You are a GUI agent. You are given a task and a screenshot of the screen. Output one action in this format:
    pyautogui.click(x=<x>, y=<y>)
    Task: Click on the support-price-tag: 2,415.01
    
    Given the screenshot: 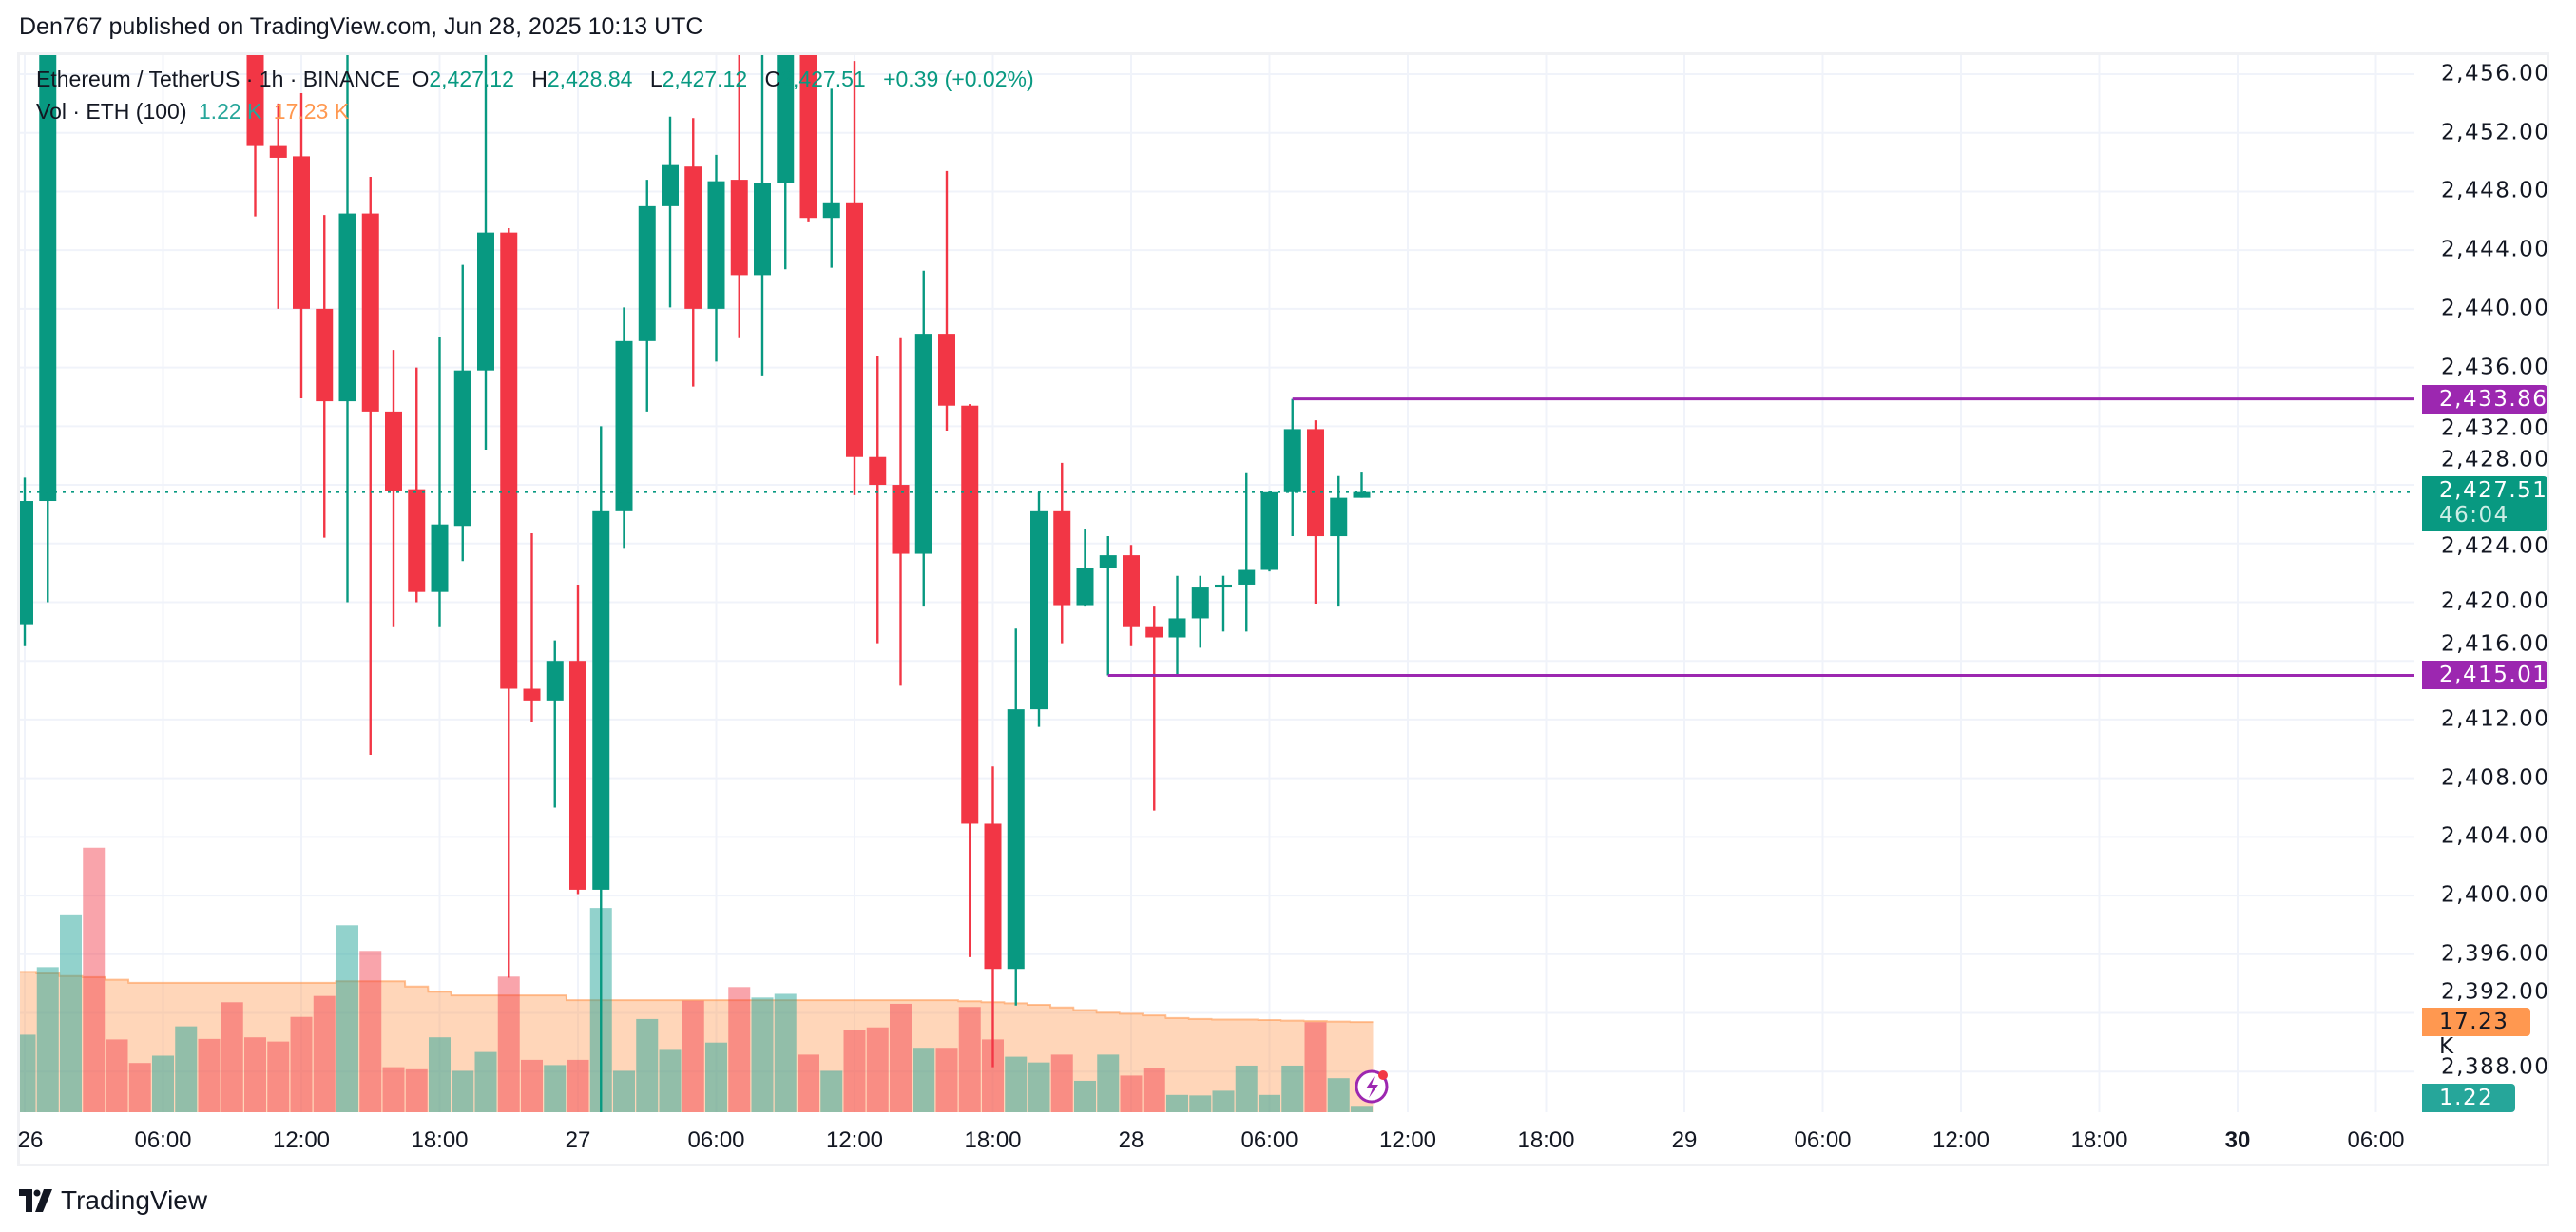 What is the action you would take?
    pyautogui.click(x=2484, y=675)
    